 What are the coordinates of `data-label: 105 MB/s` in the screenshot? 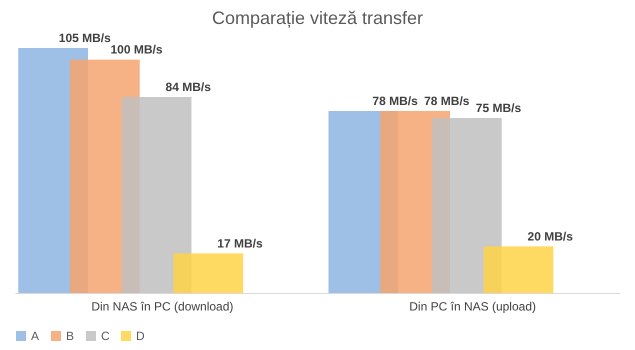 It's located at (85, 38).